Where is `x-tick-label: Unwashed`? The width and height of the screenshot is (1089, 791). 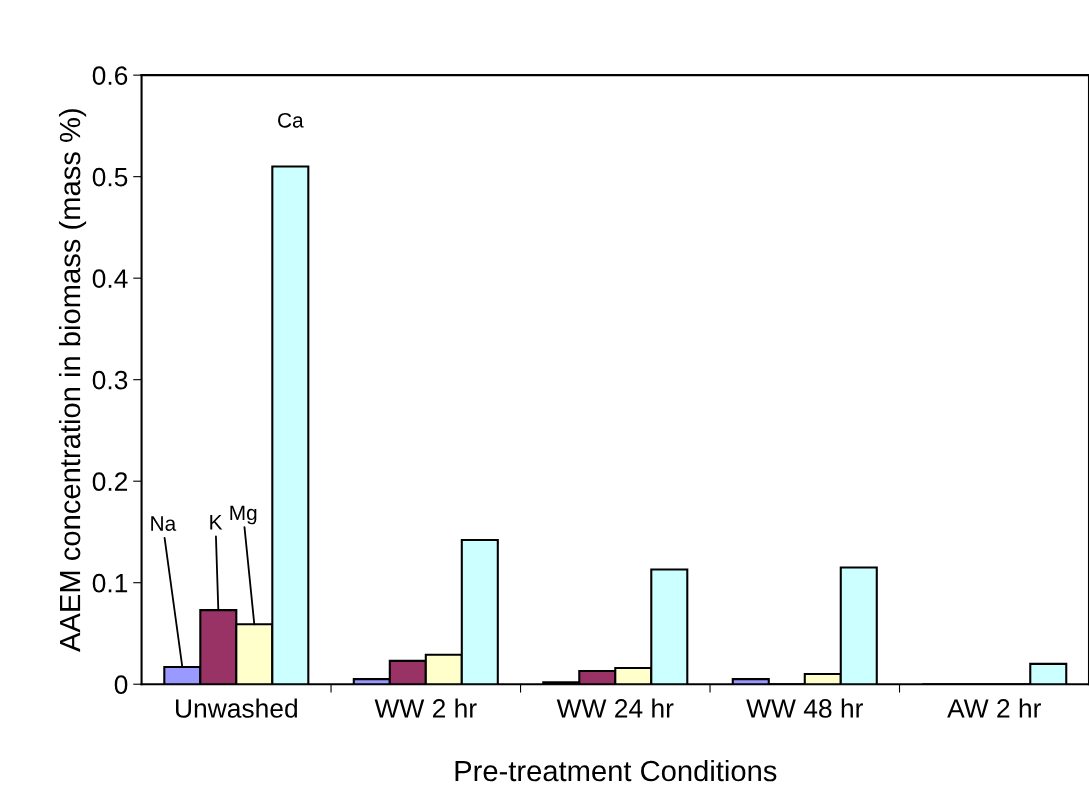
x-tick-label: Unwashed is located at coordinates (236, 708).